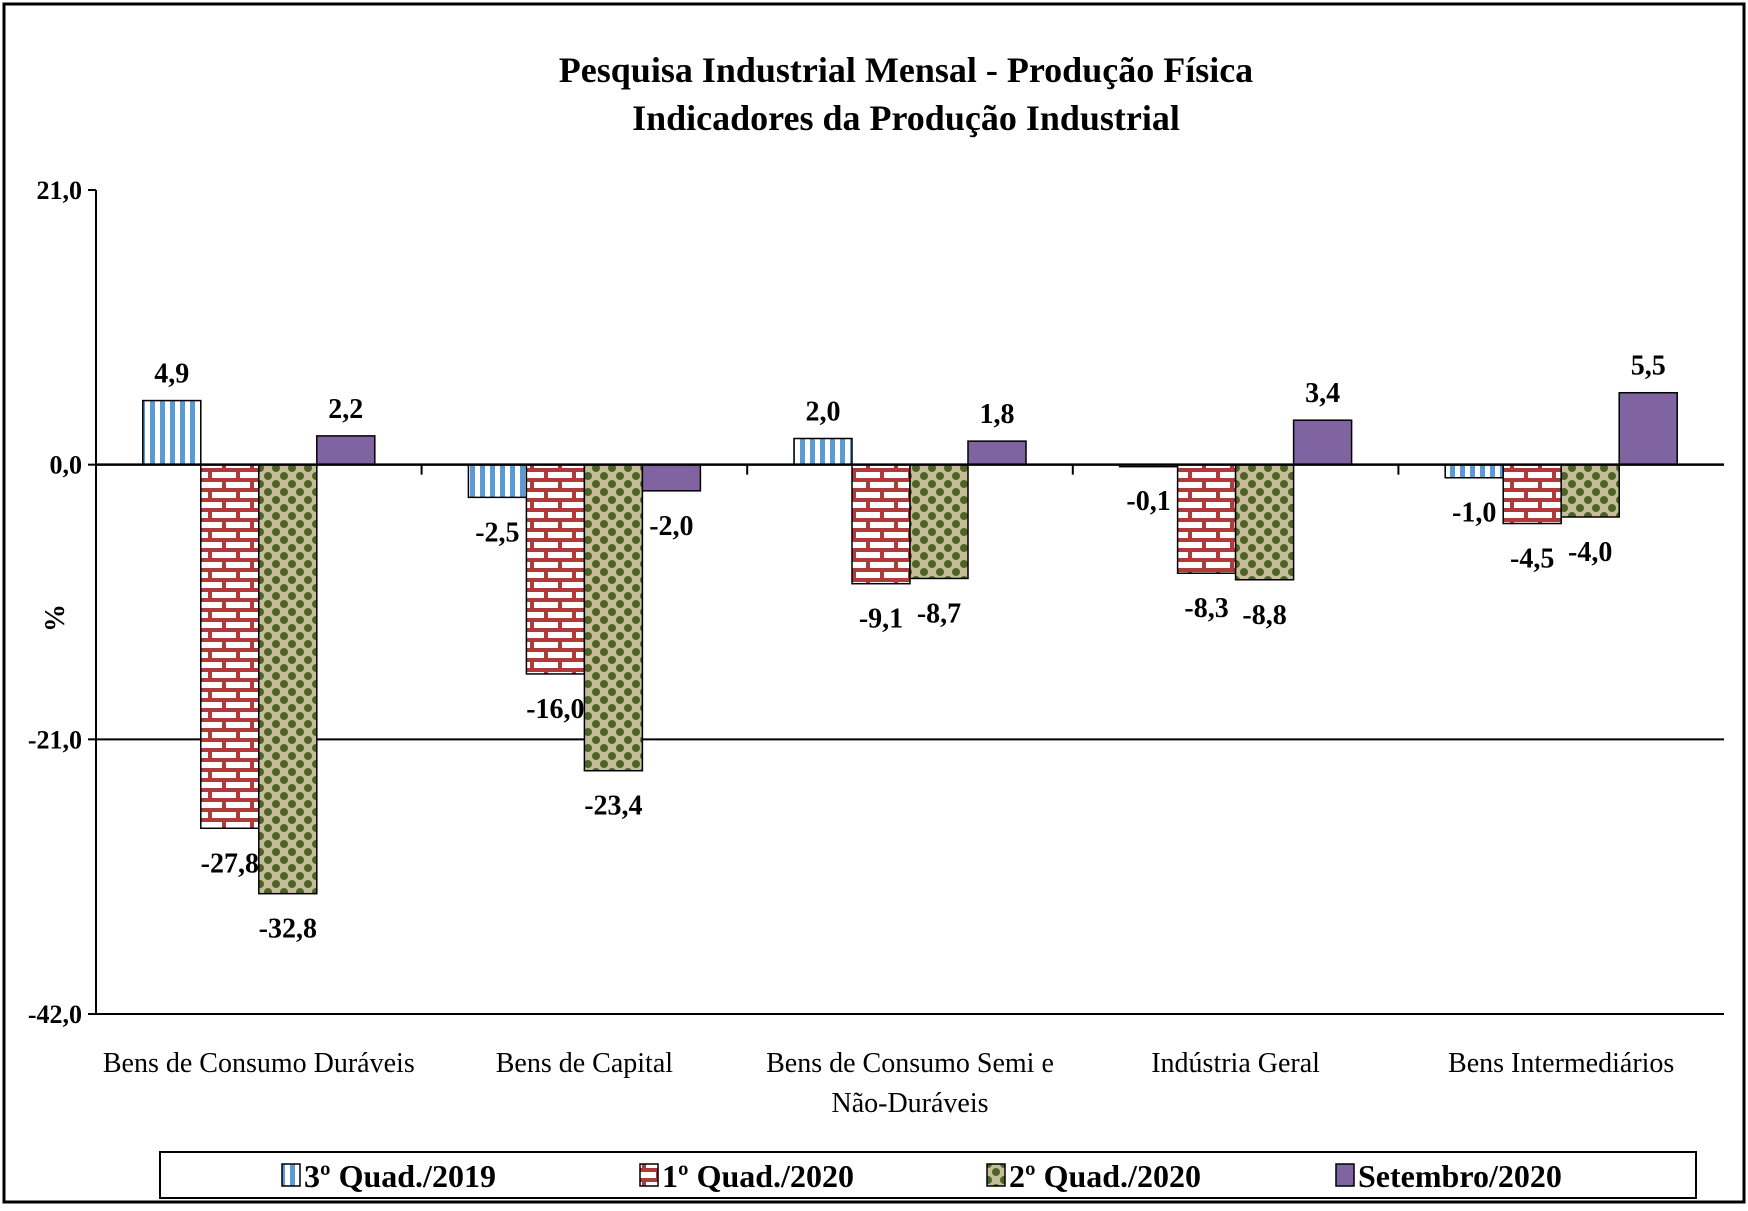 Image resolution: width=1748 pixels, height=1211 pixels. I want to click on data-label: -27,8, so click(230, 863).